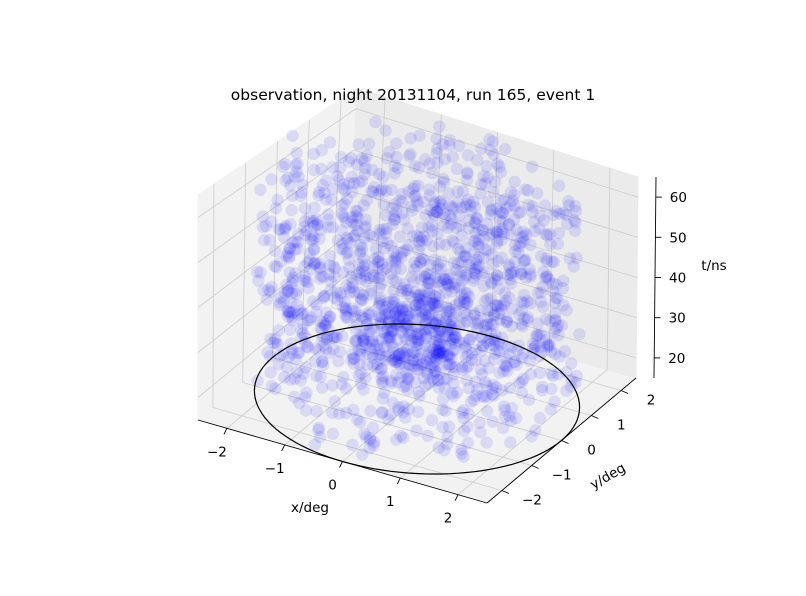 The image size is (806, 596). I want to click on x-tick, so click(341, 464).